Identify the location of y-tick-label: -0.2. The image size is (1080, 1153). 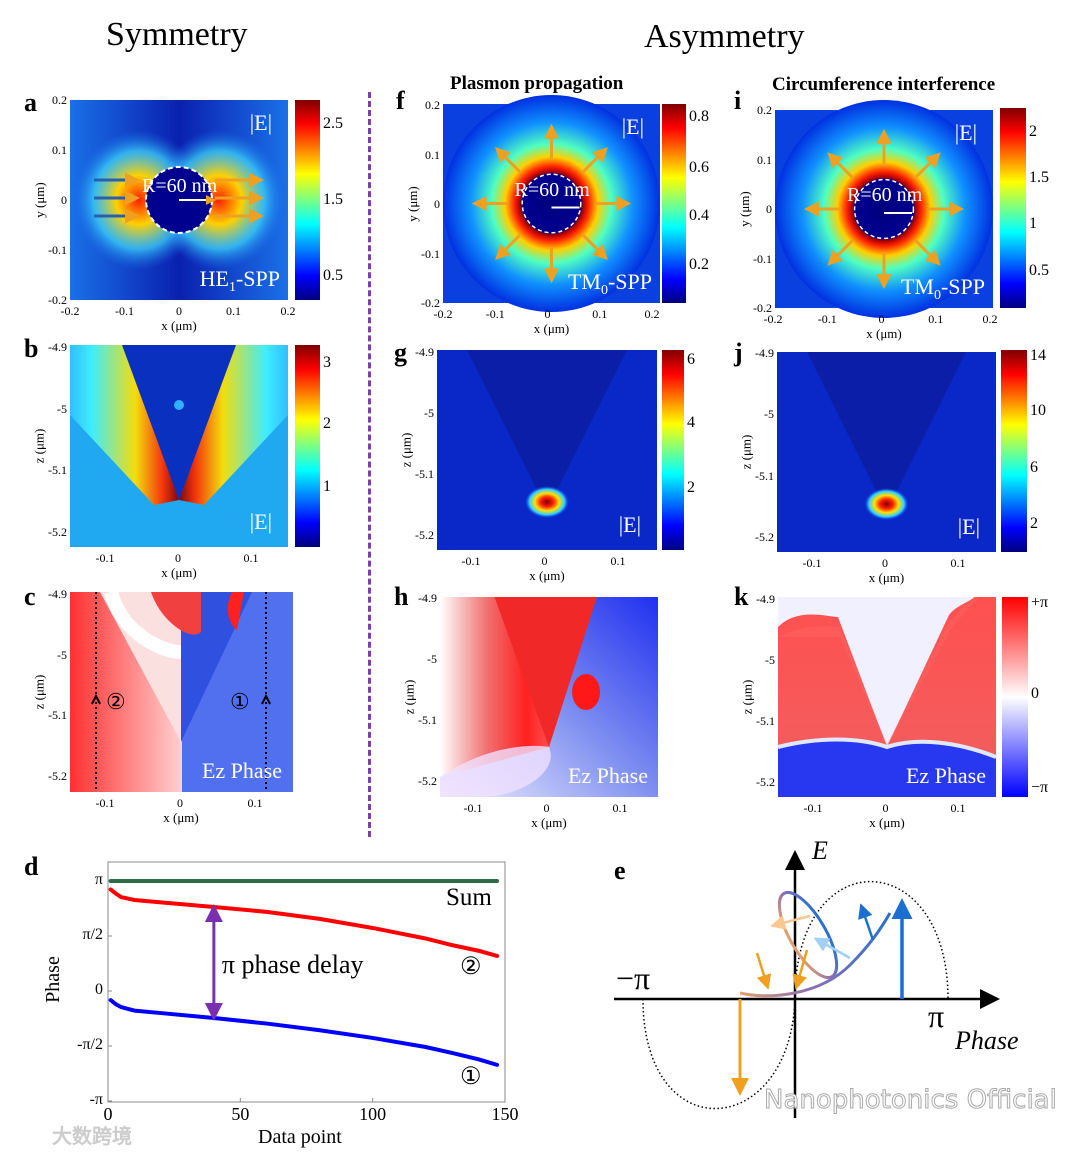
(57, 300).